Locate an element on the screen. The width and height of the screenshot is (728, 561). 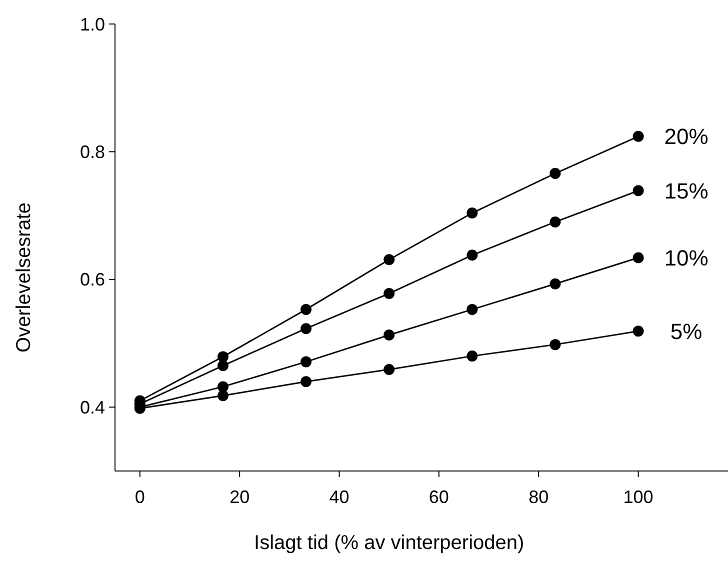
x-tick-label: 40 is located at coordinates (339, 497).